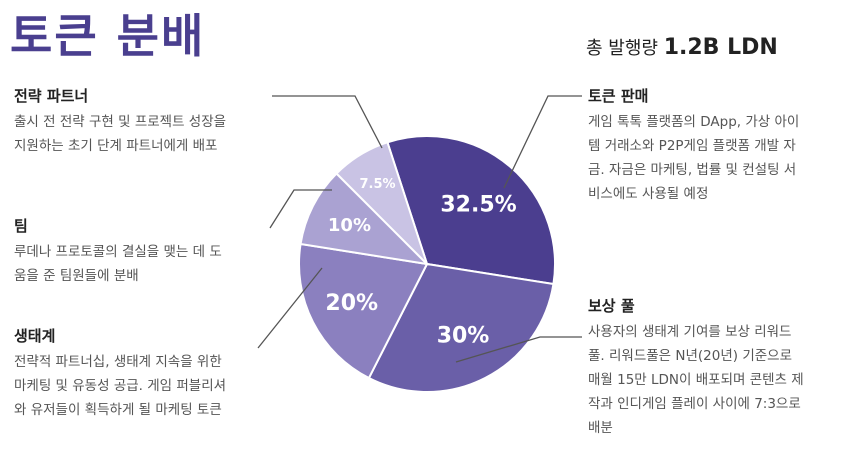 This screenshot has height=461, width=860. What do you see at coordinates (694, 404) in the screenshot?
I see `desc-reward-line: 작과 인디게임 플레이 사이에 7:3으로` at bounding box center [694, 404].